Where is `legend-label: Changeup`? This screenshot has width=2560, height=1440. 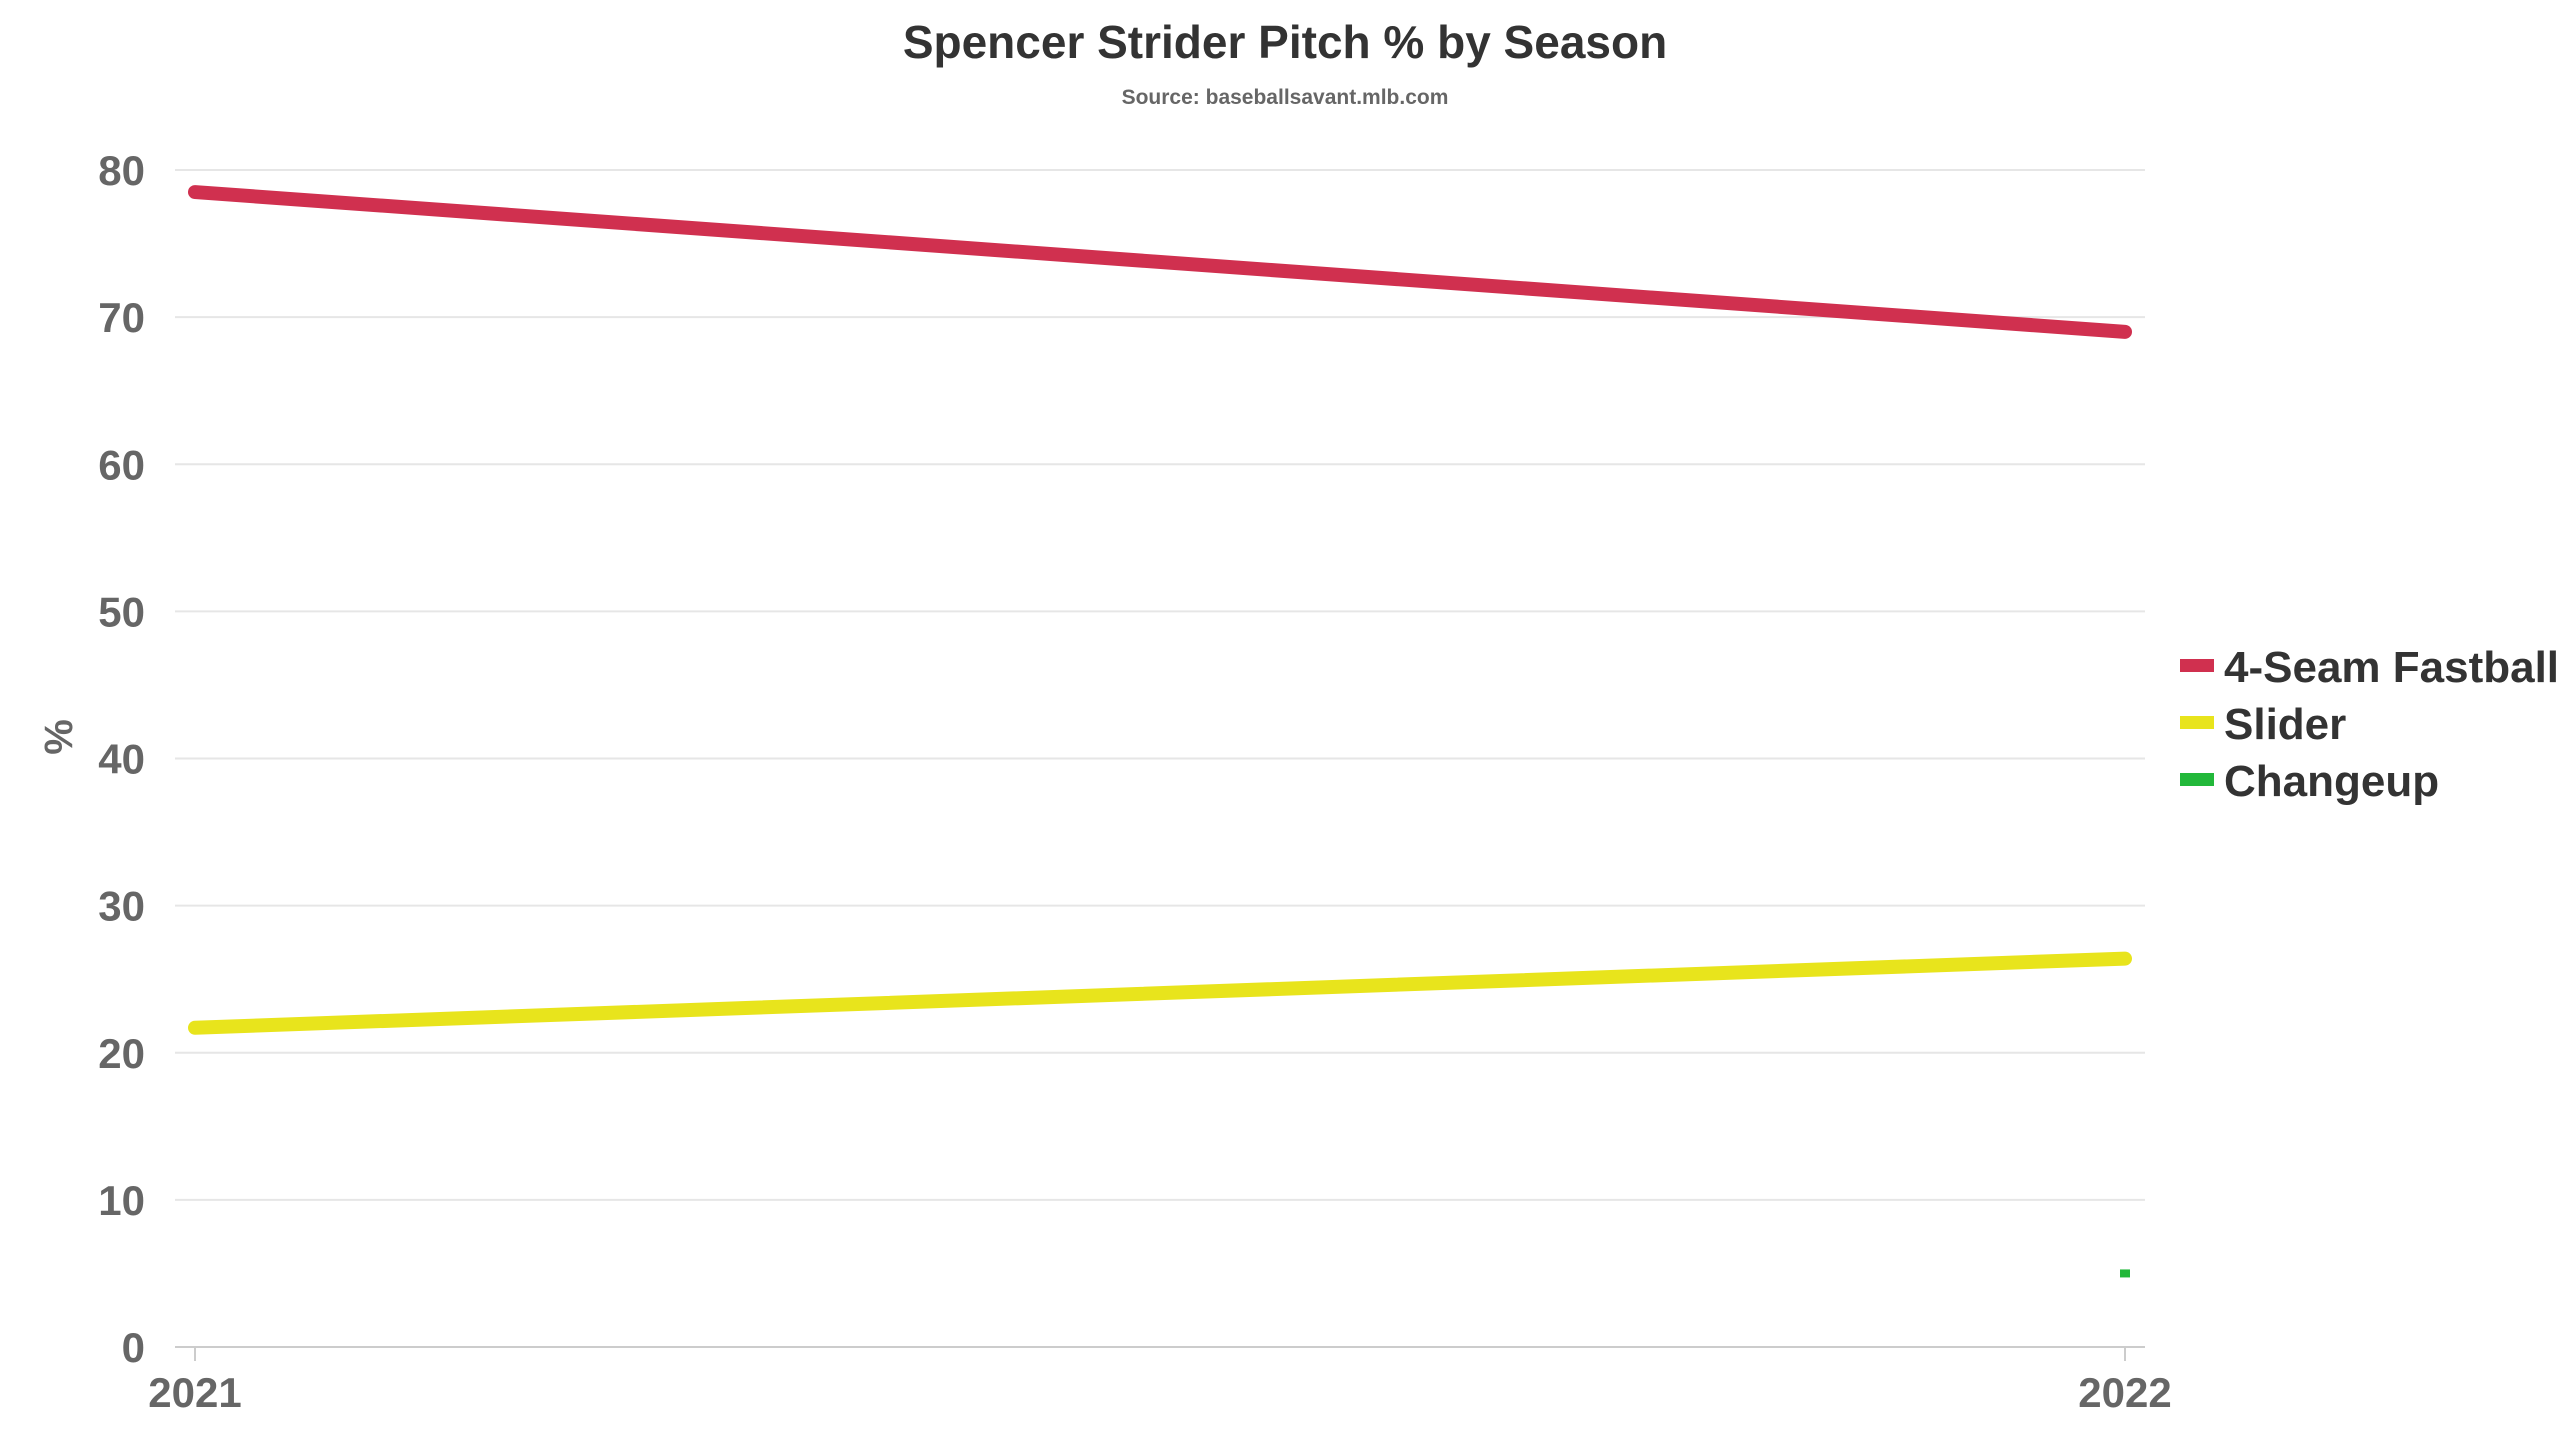 legend-label: Changeup is located at coordinates (2331, 781).